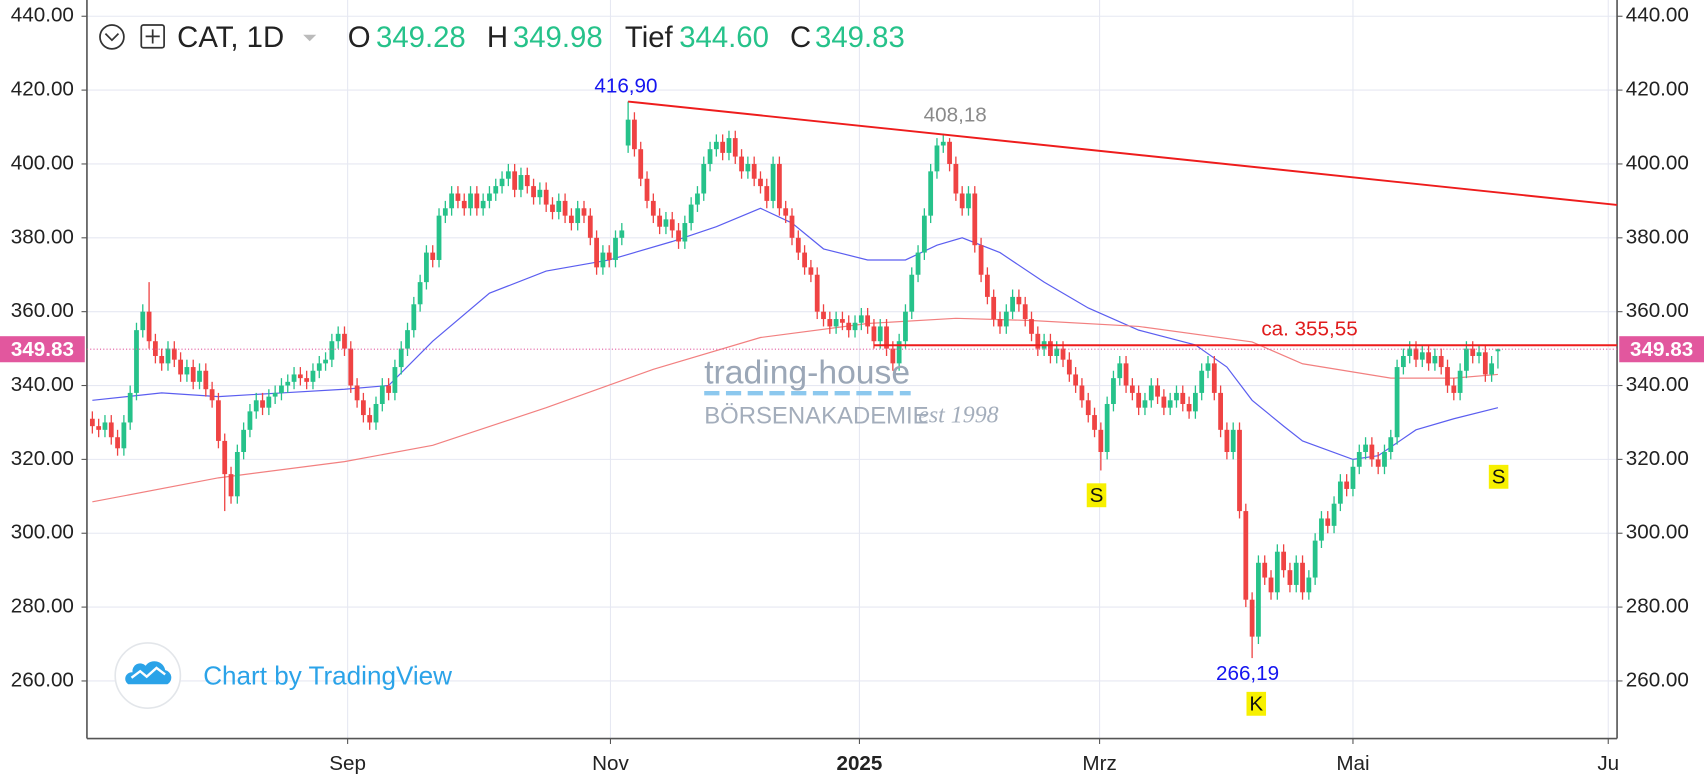 This screenshot has width=1704, height=782. Describe the element at coordinates (610, 763) in the screenshot. I see `x-tick-label: Nov` at that location.